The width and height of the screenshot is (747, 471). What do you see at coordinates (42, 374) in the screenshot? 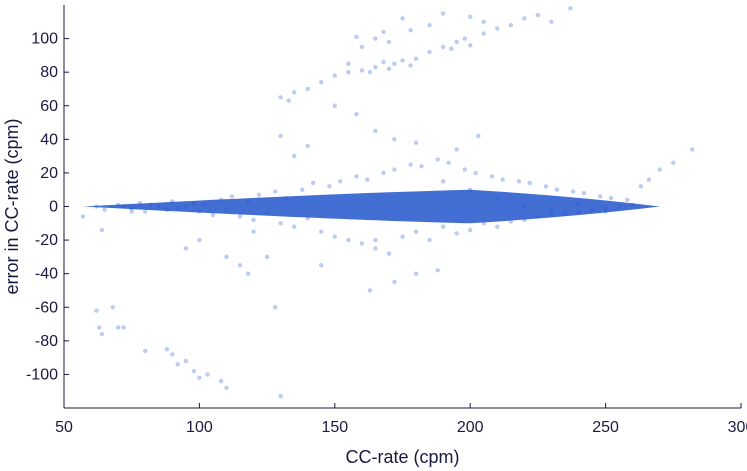
I see `y-tick-label: -100` at bounding box center [42, 374].